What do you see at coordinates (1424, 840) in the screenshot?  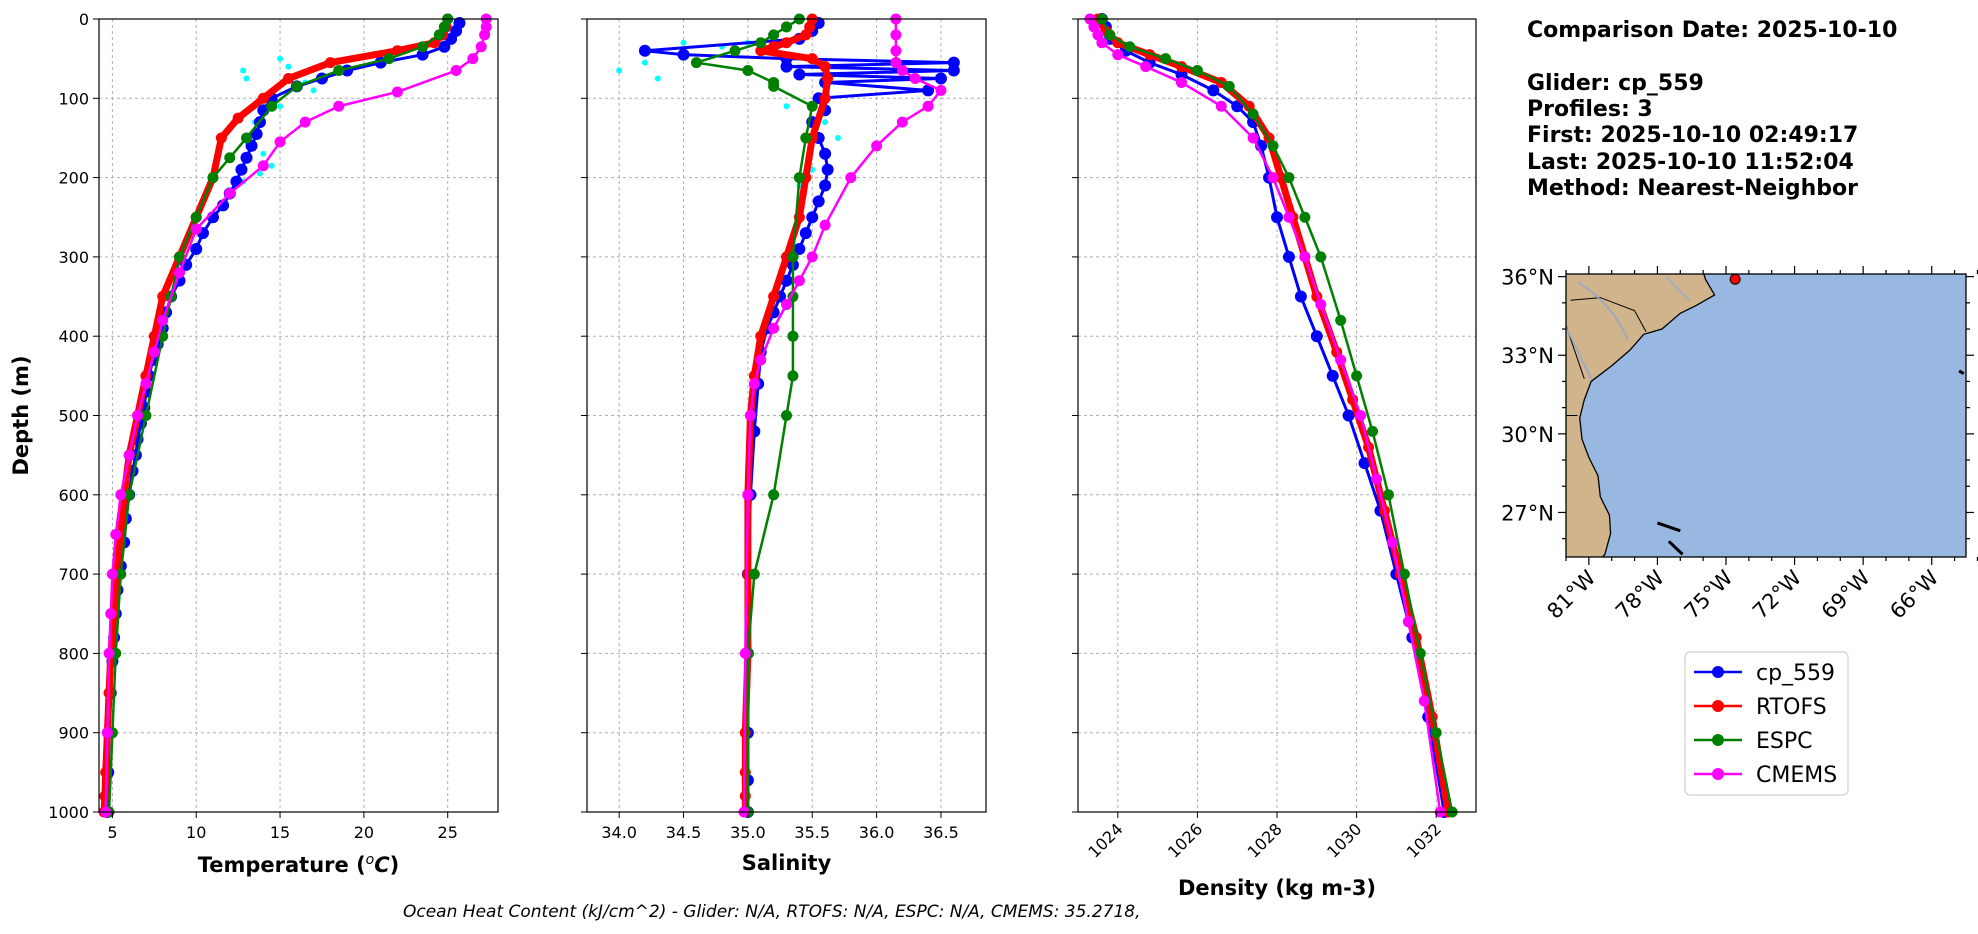 I see `x-tick-label: 1032` at bounding box center [1424, 840].